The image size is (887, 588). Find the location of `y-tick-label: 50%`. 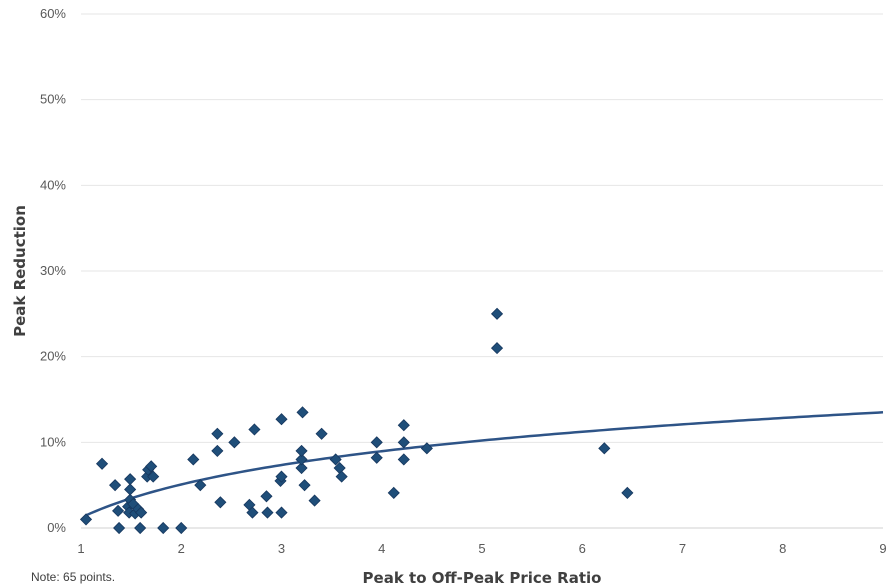

y-tick-label: 50% is located at coordinates (53, 99).